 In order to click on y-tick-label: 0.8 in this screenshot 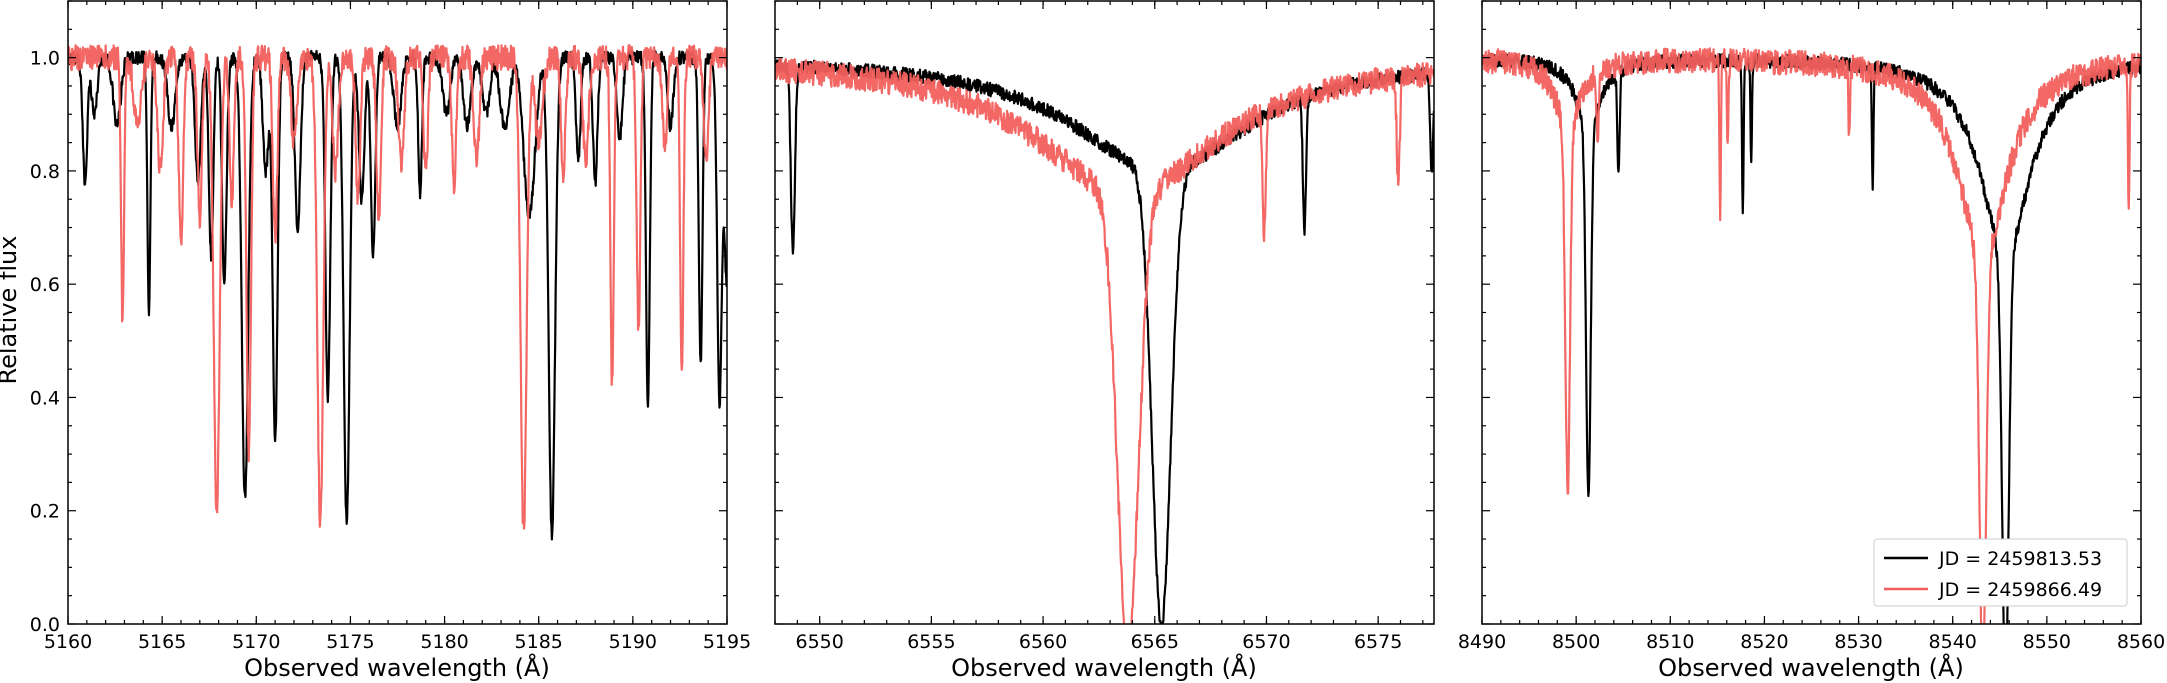, I will do `click(45, 172)`.